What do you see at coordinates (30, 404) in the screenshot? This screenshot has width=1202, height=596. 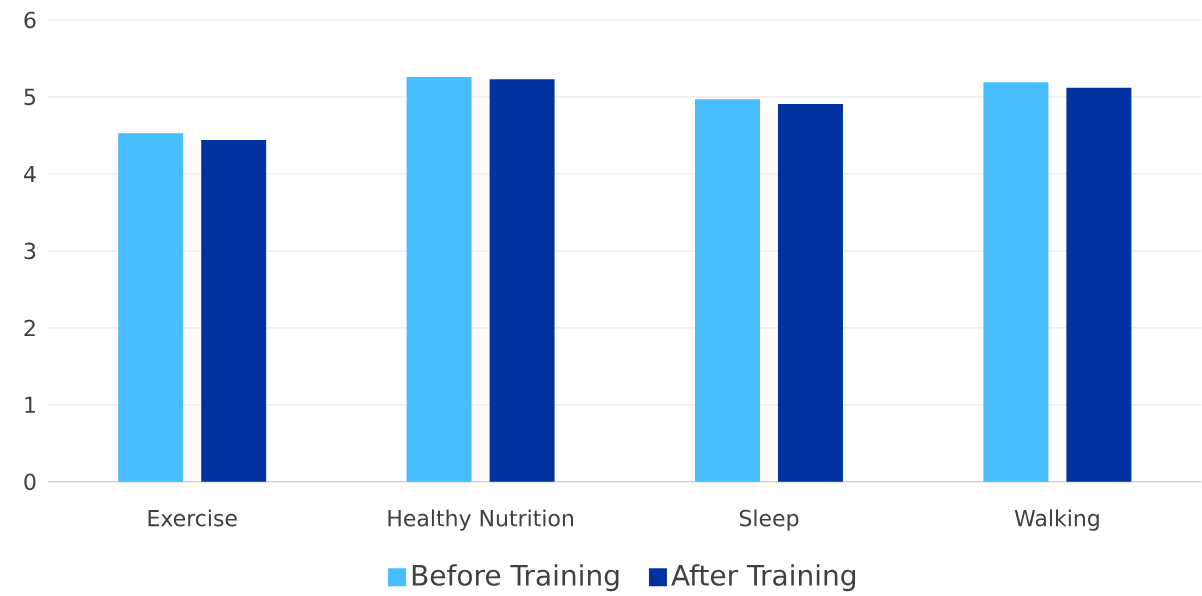 I see `y-tick-label: 1` at bounding box center [30, 404].